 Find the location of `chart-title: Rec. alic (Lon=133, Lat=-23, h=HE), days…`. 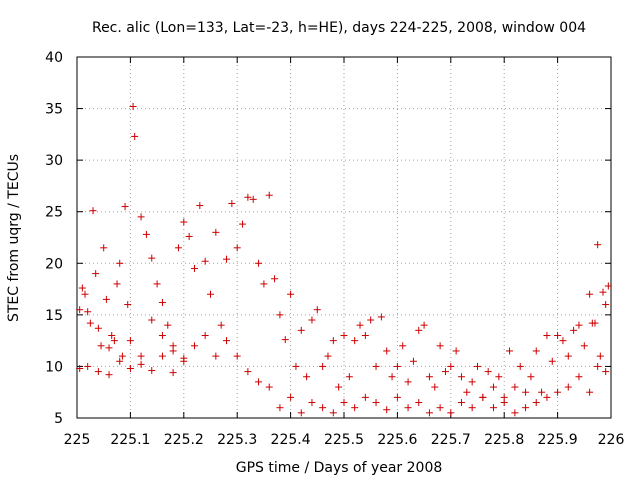

chart-title: Rec. alic (Lon=133, Lat=-23, h=HE), days… is located at coordinates (339, 28).